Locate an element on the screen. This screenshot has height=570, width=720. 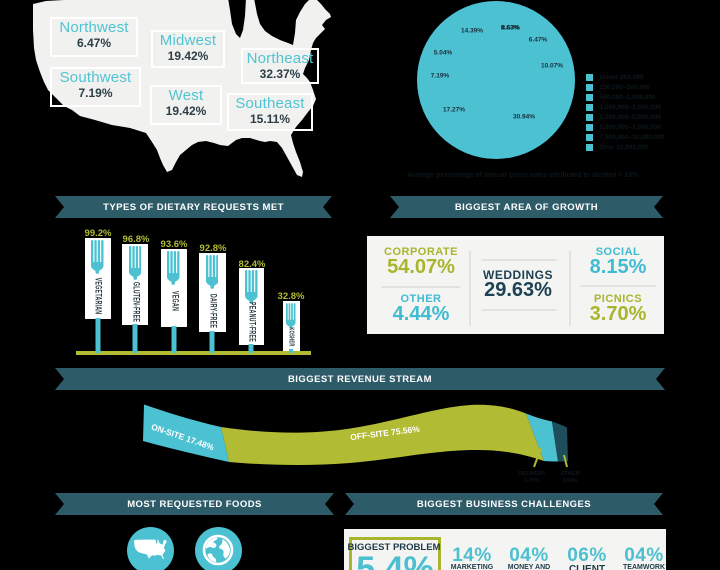
svg-text: 3.09% is located at coordinates (570, 481).